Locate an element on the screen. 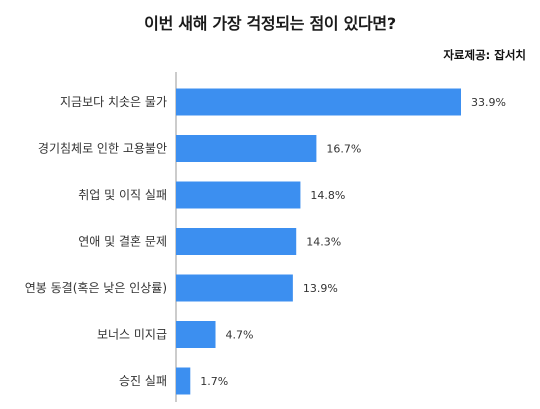 This screenshot has width=540, height=409. chart-title: 이번 새해 가장 걱정되는 점이 있다면? is located at coordinates (270, 23).